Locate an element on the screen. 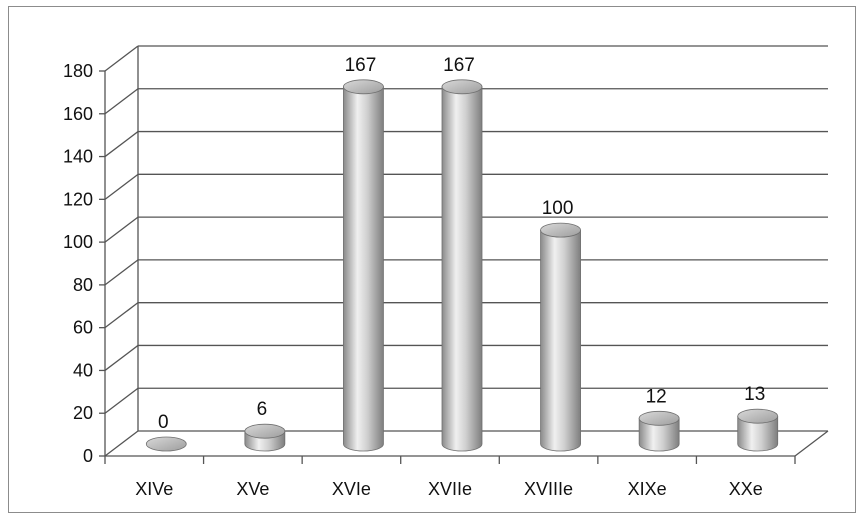  category-labels: XIVe XVe XVIe XVIIe XVIIIe XIXe XXe is located at coordinates (448, 489).